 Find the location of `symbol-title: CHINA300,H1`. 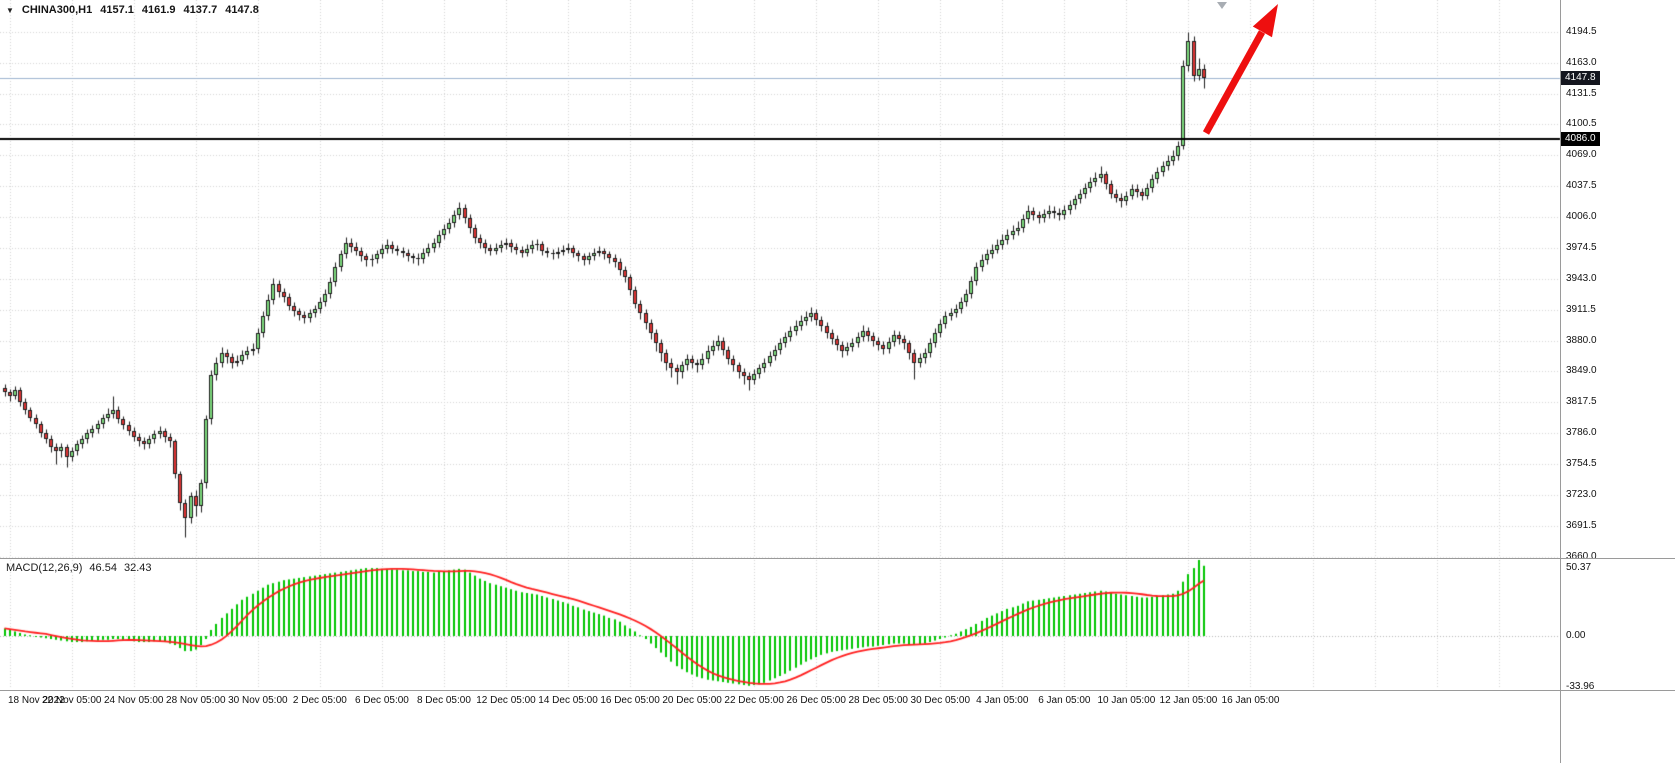

symbol-title: CHINA300,H1 is located at coordinates (57, 10).